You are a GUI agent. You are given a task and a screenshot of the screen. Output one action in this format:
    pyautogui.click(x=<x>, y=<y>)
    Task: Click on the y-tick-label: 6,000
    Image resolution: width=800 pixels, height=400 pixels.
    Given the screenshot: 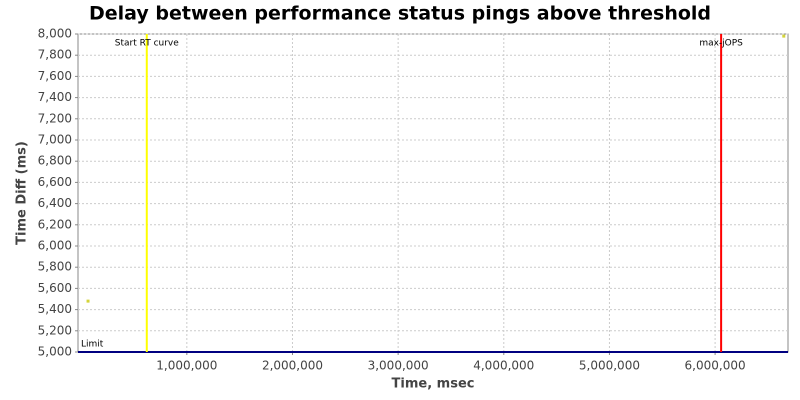 What is the action you would take?
    pyautogui.click(x=55, y=246)
    